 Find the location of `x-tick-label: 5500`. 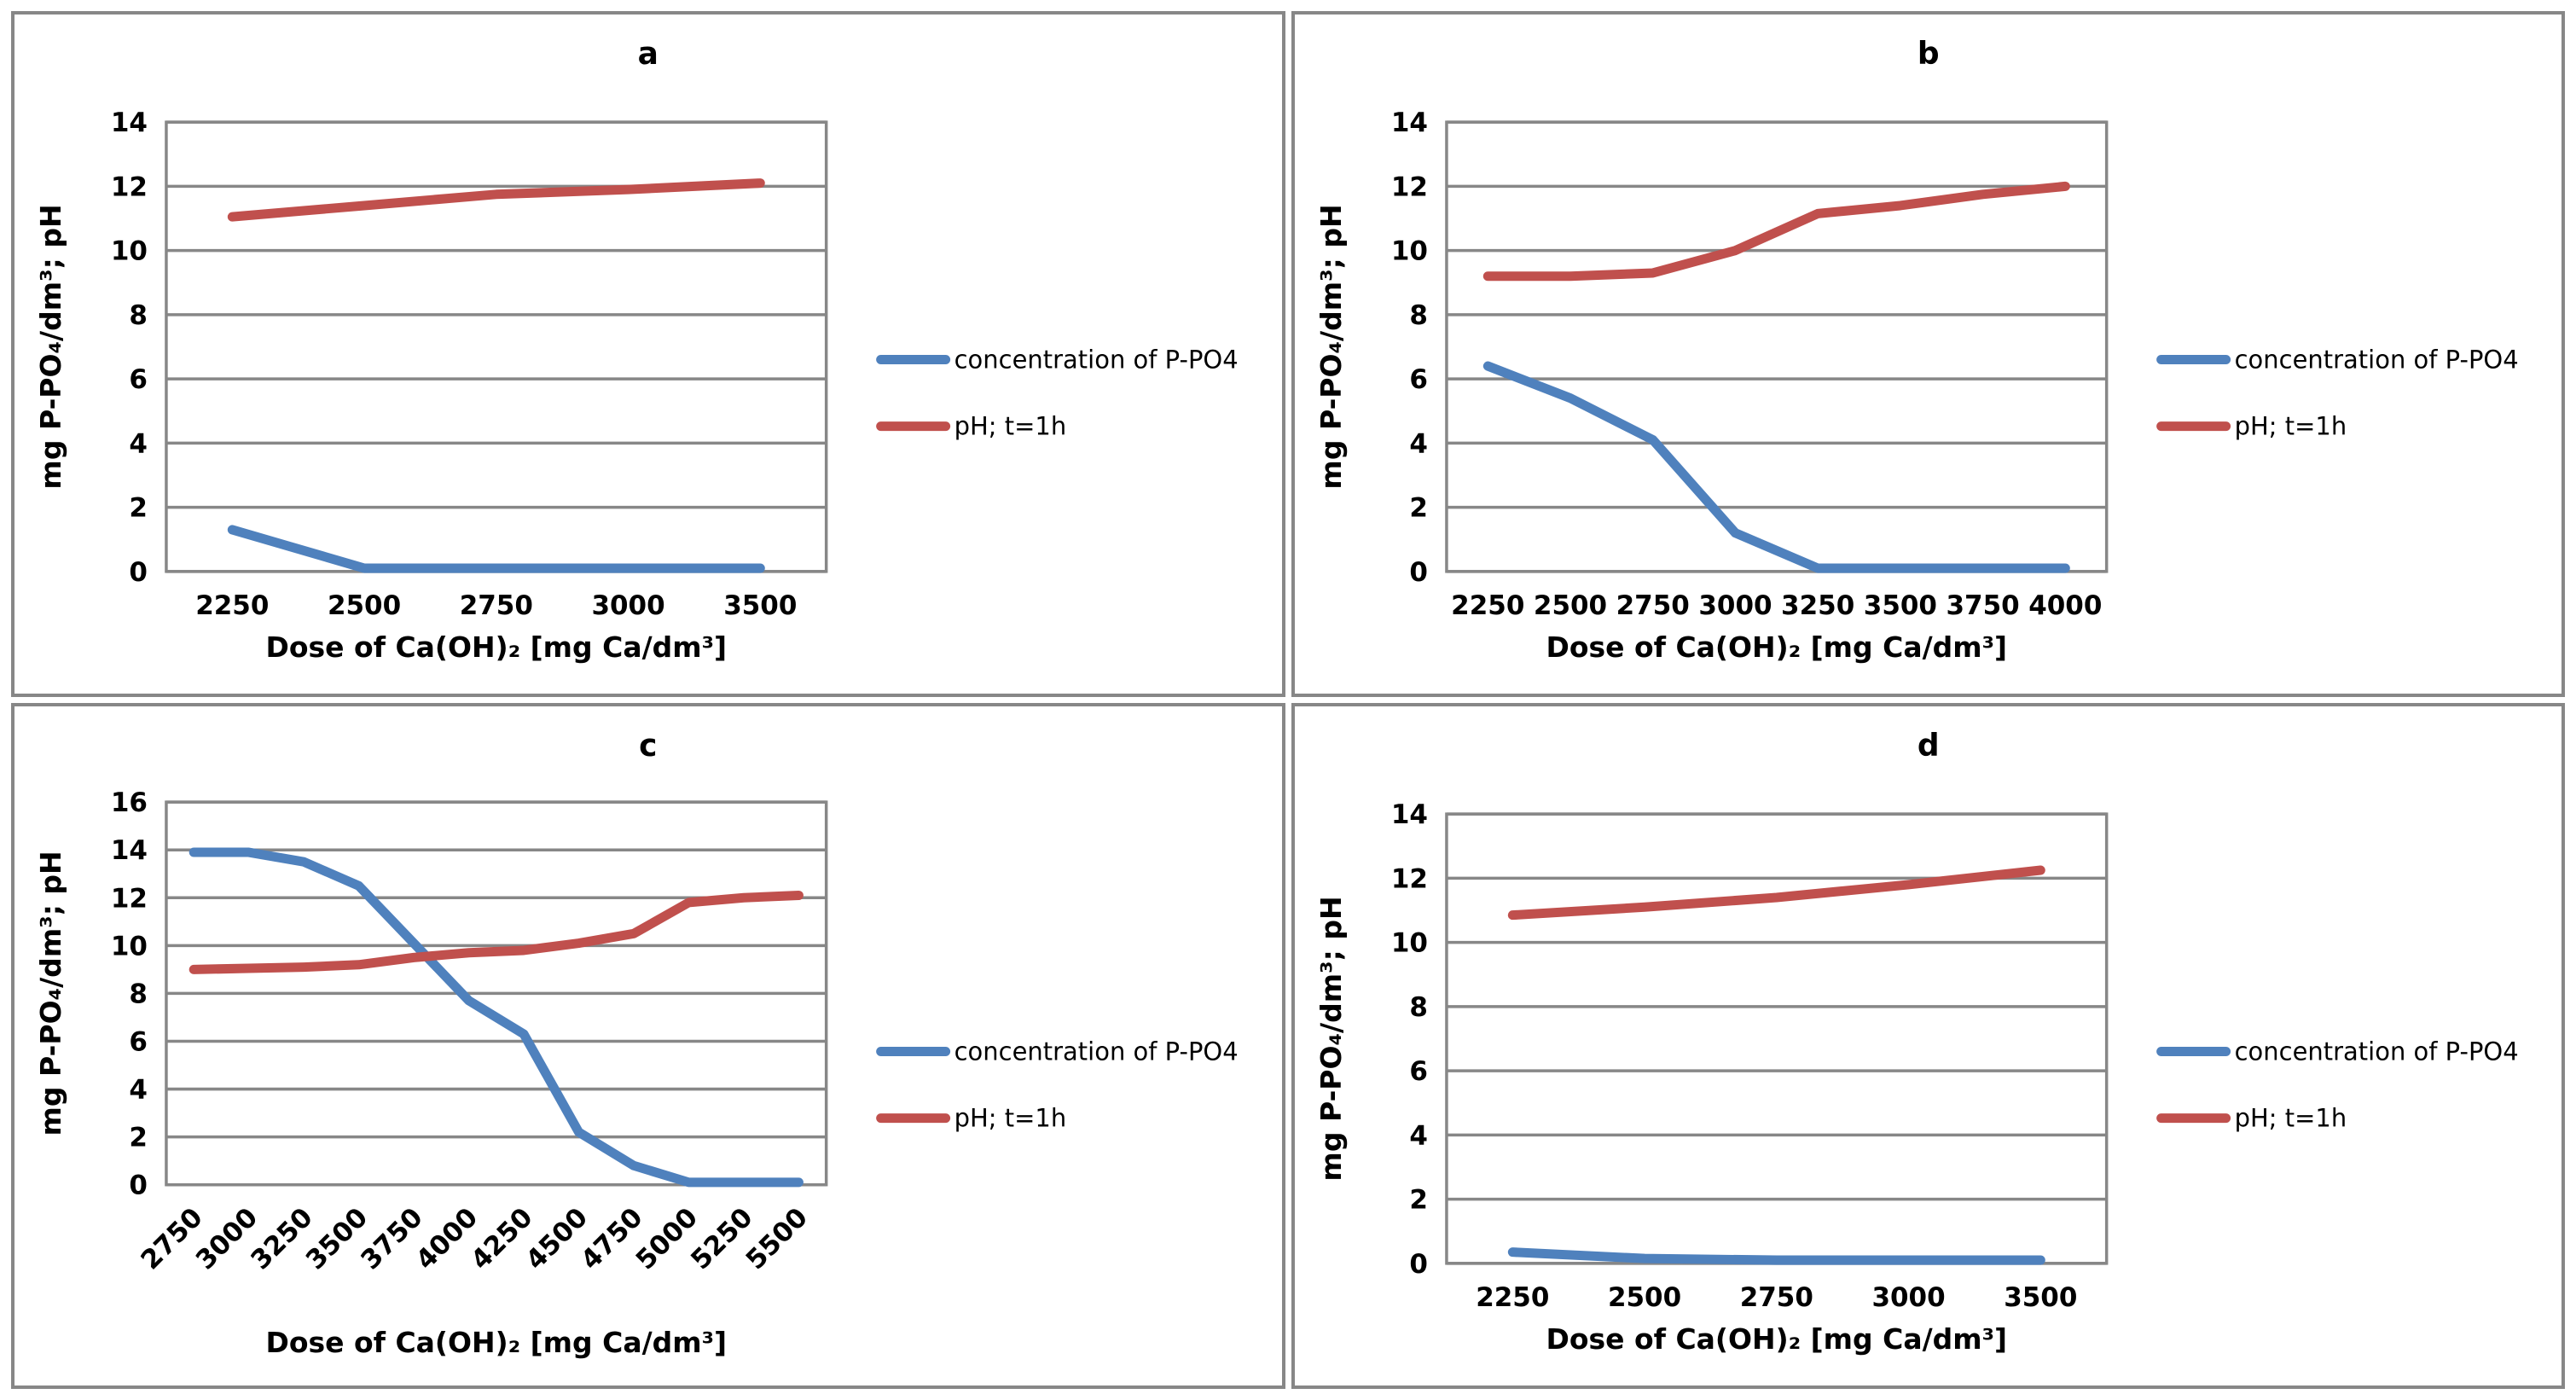

x-tick-label: 5500 is located at coordinates (777, 1239).